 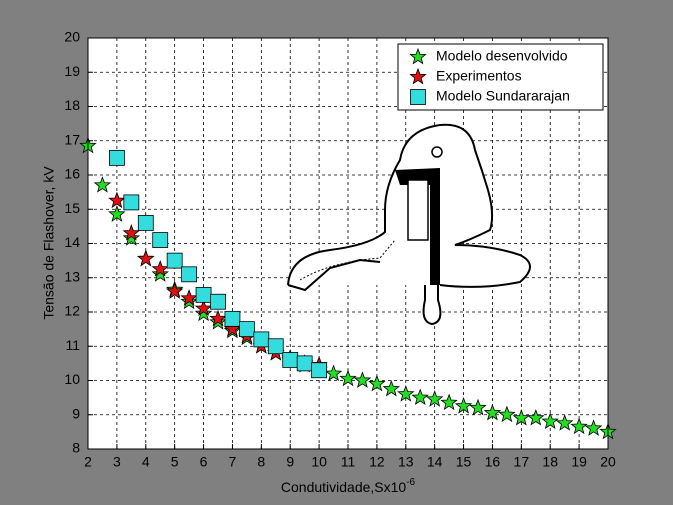 I want to click on y-tick-label: 8, so click(x=76, y=448).